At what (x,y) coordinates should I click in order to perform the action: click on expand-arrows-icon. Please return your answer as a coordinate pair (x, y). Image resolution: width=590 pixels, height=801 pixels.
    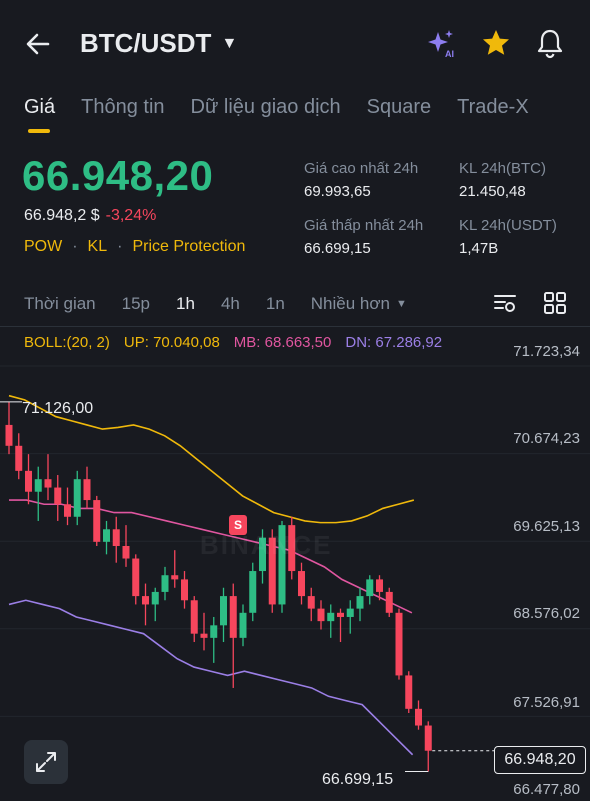
    Looking at the image, I should click on (46, 762).